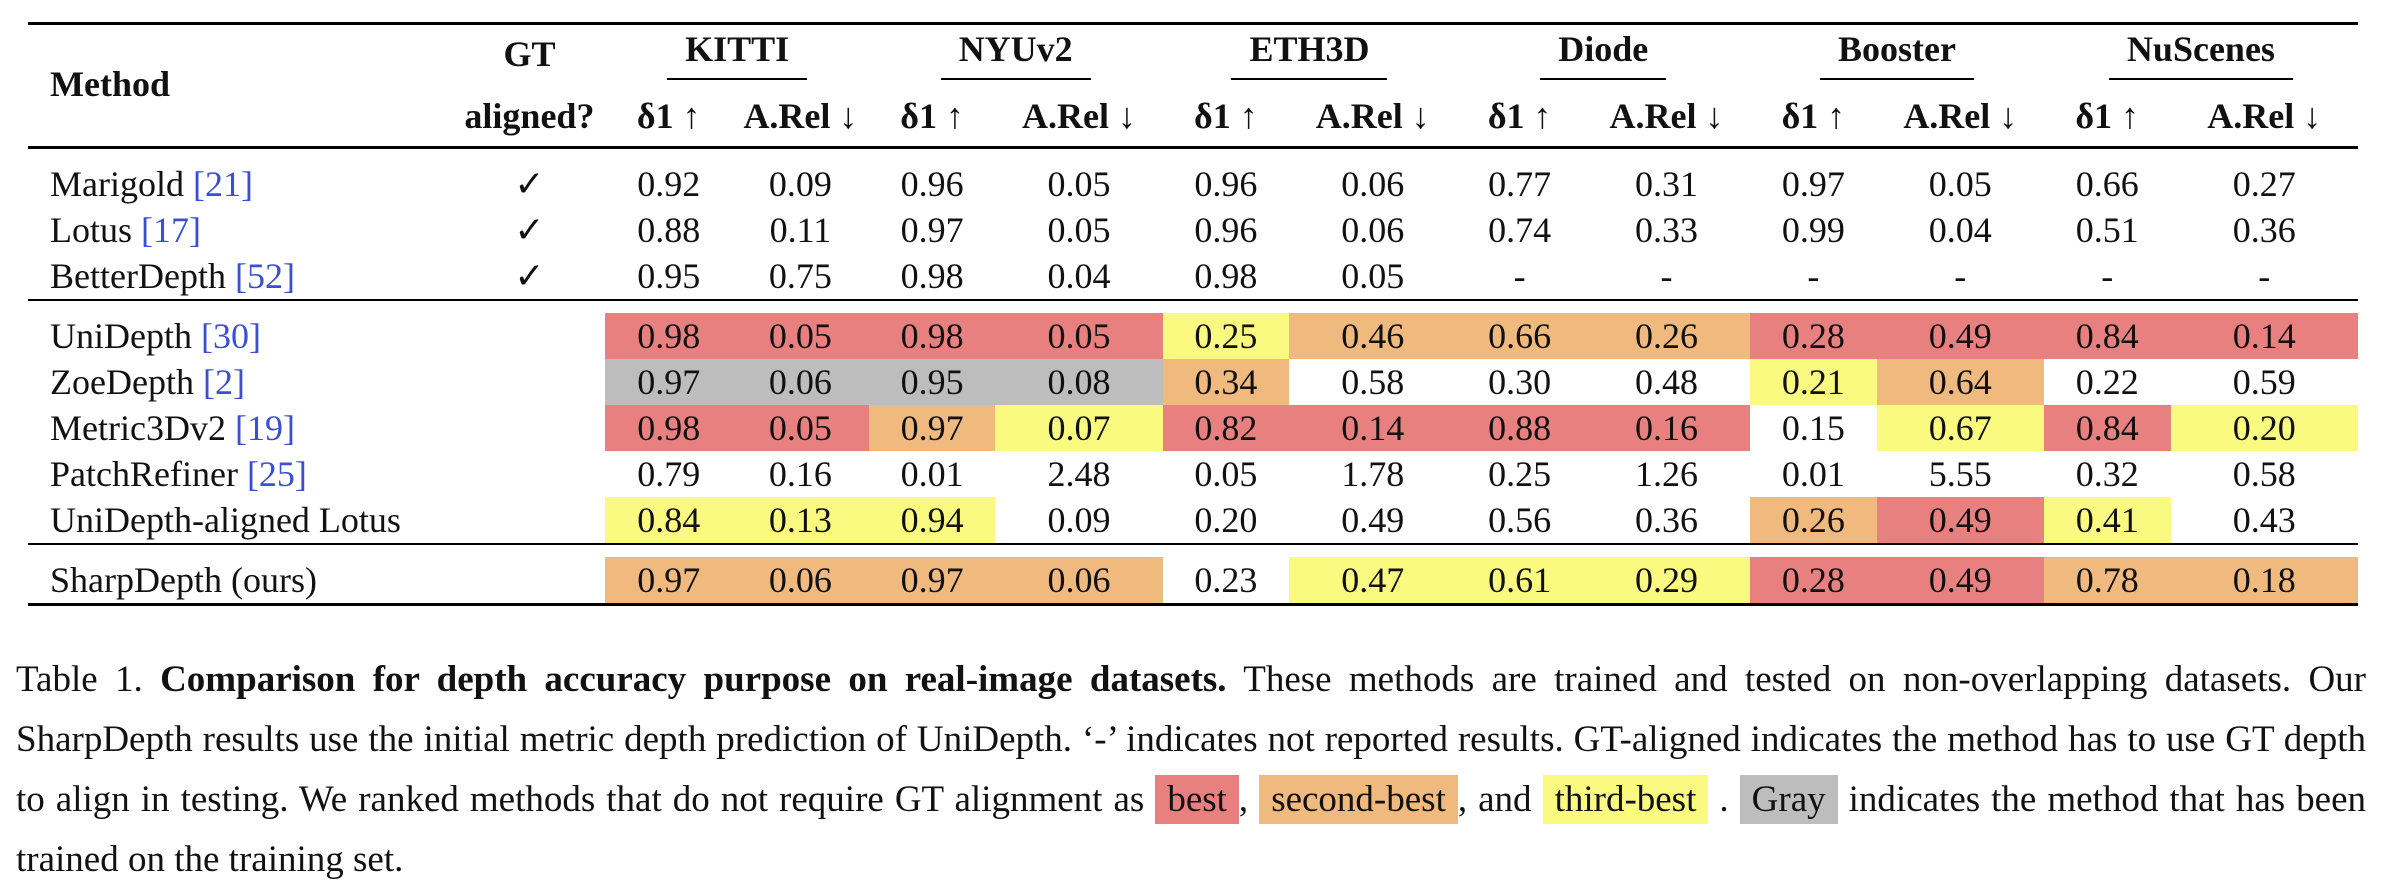 This screenshot has width=2386, height=896. Describe the element at coordinates (1666, 581) in the screenshot. I see `metric-value: 0.29` at that location.